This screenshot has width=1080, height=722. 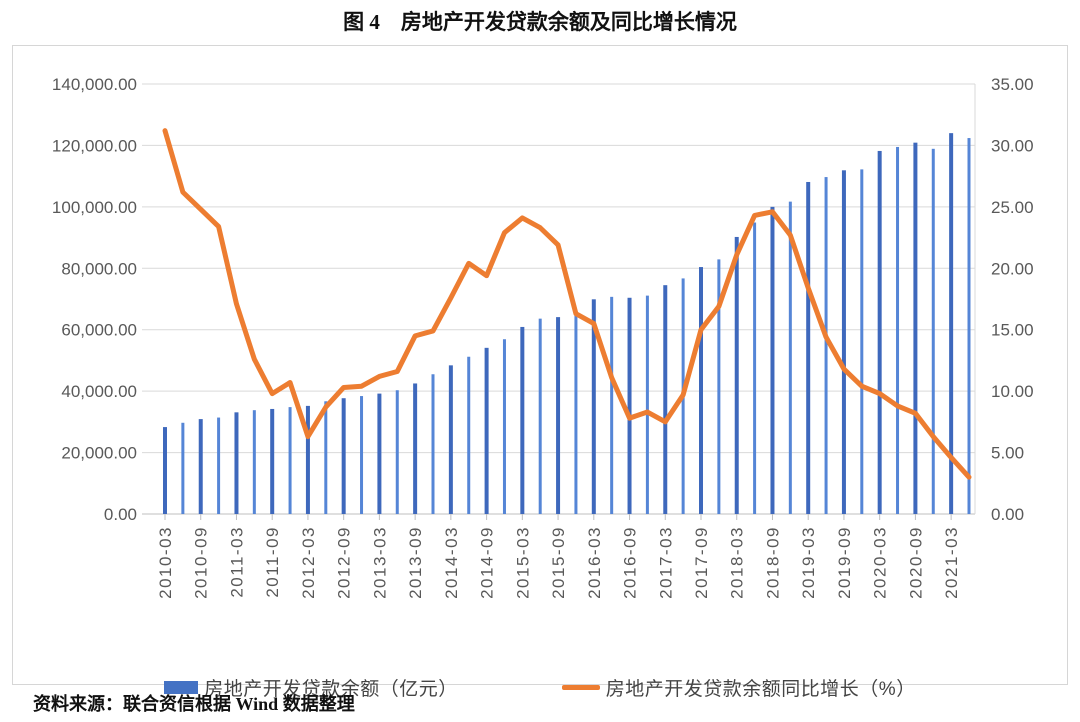 I want to click on x-axis-tick-label: 2011-09, so click(x=272, y=562).